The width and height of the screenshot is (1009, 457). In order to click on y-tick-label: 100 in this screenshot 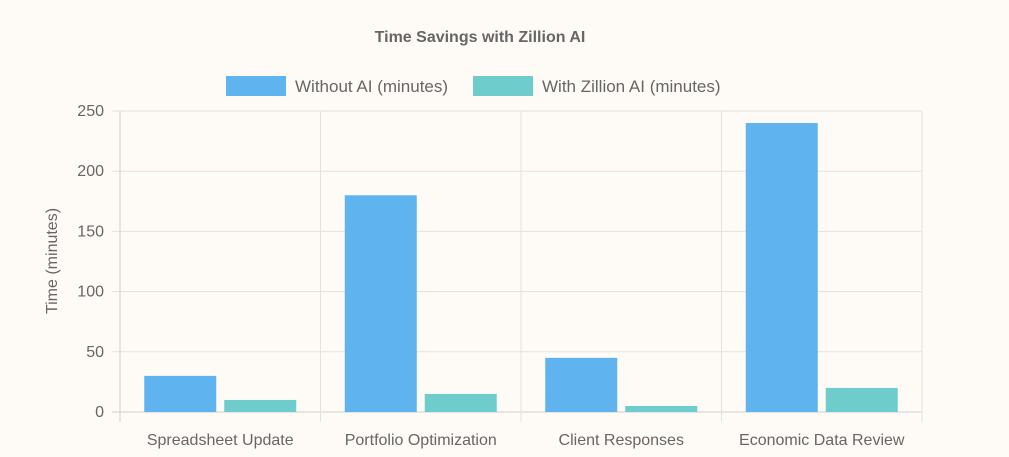, I will do `click(90, 292)`.